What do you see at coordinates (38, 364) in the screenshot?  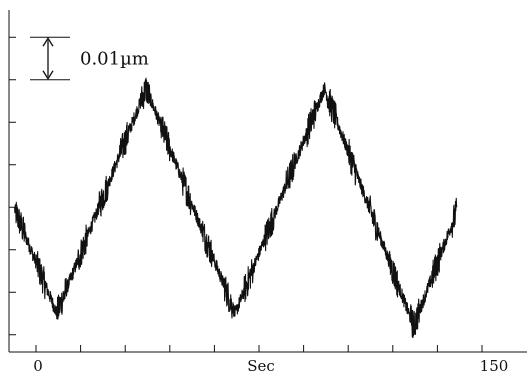 I see `x-tick-label-0: 0` at bounding box center [38, 364].